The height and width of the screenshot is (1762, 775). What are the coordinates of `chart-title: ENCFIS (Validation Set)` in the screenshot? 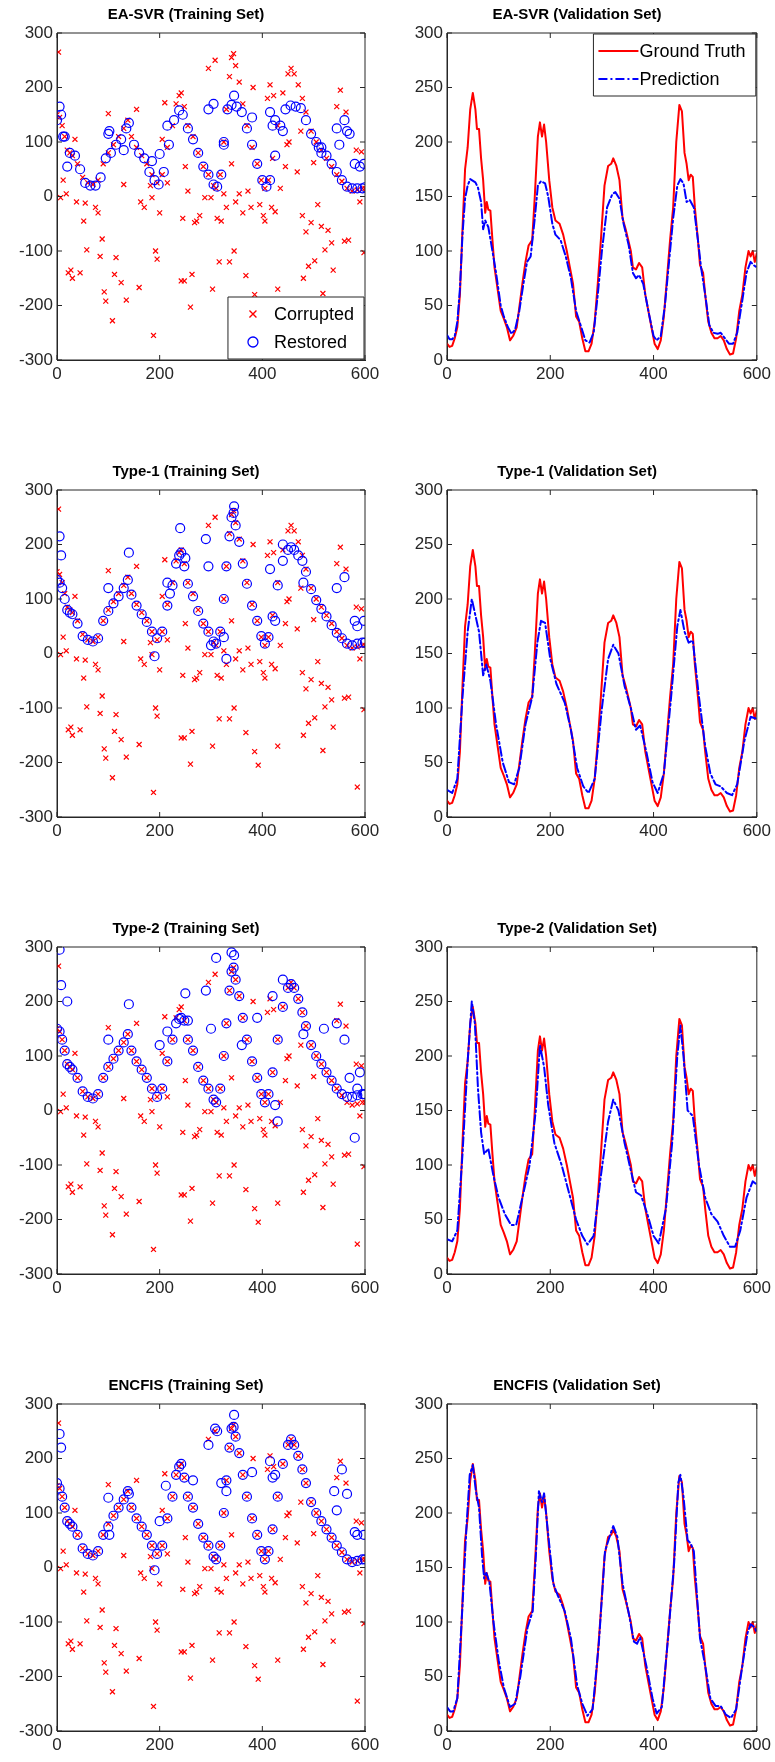 It's located at (577, 1385).